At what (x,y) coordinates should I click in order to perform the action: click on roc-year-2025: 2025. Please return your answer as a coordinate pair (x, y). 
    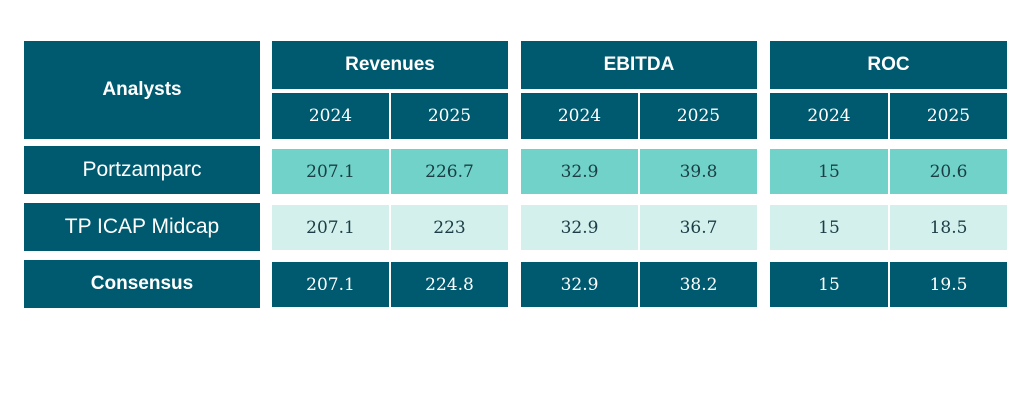
    Looking at the image, I should click on (948, 116).